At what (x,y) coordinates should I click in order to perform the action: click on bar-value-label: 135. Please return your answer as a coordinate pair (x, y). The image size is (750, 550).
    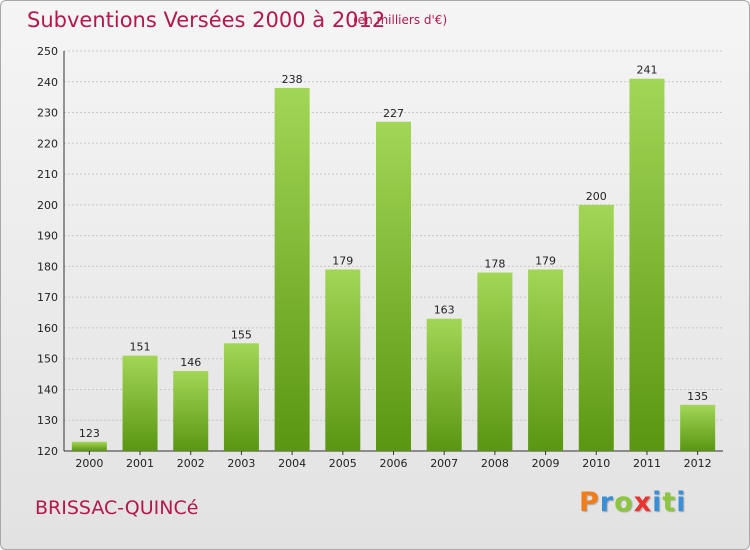
    Looking at the image, I should click on (697, 396).